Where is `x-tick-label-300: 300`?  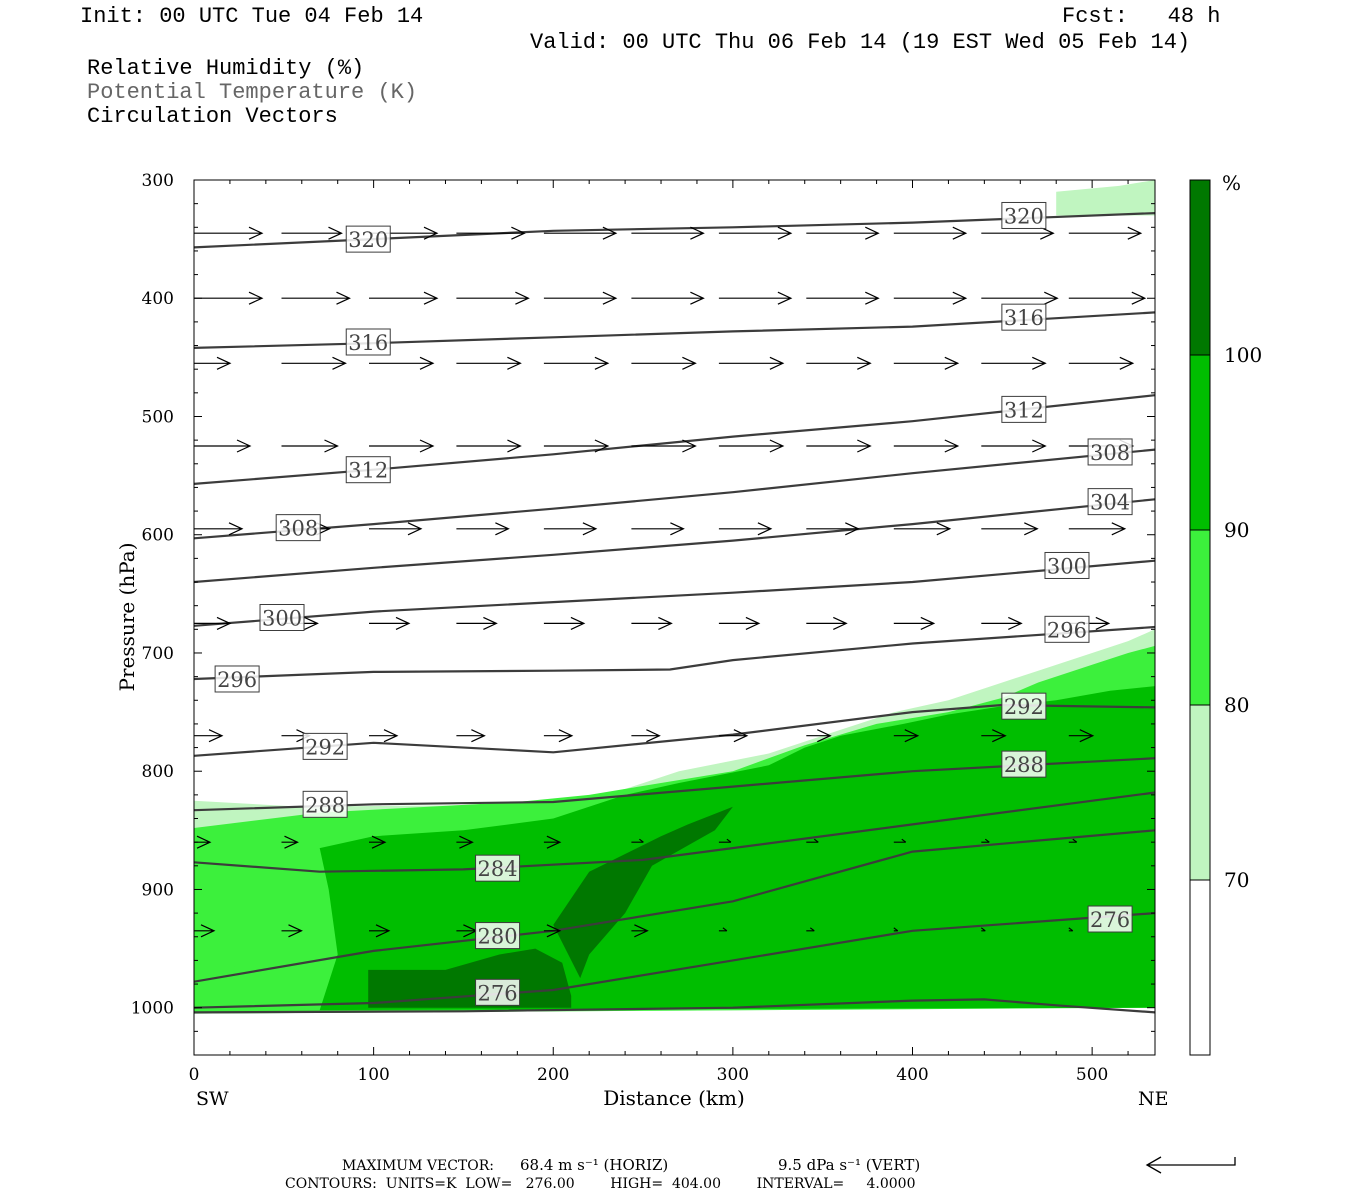 x-tick-label-300: 300 is located at coordinates (733, 1075).